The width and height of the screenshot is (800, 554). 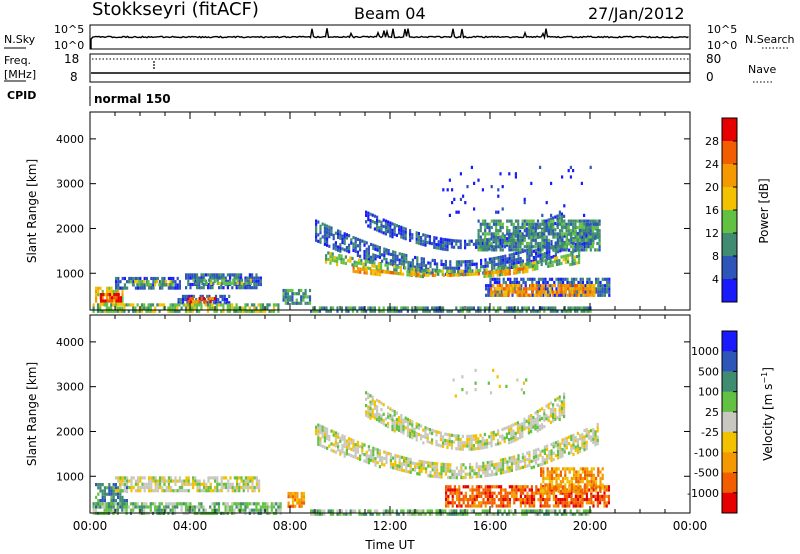 What do you see at coordinates (390, 68) in the screenshot?
I see `freq-panel-frame` at bounding box center [390, 68].